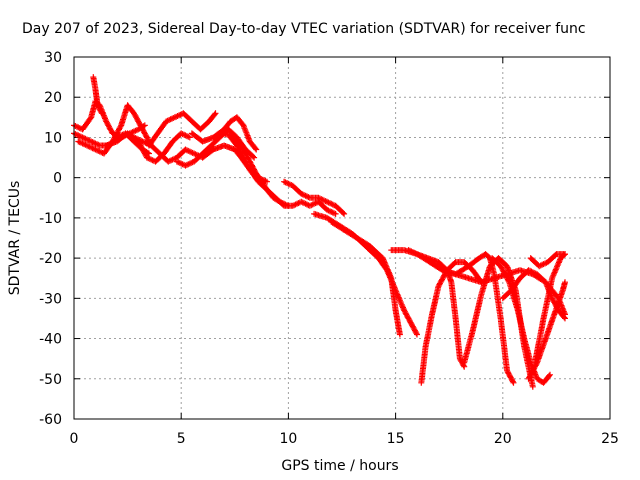  I want to click on y-tick-label: -50, so click(50, 380).